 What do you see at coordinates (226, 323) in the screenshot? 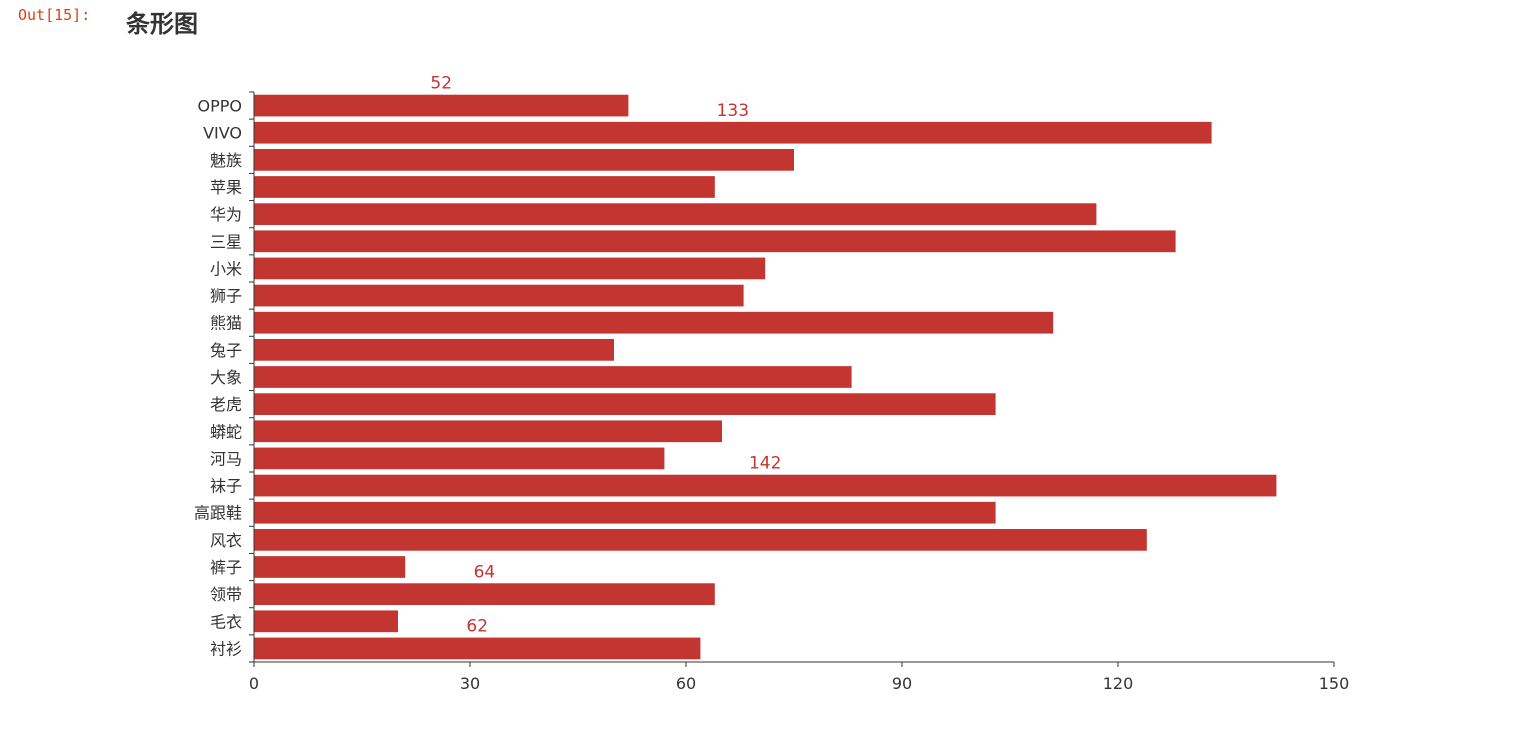
I see `y-tick-label: 熊猫` at bounding box center [226, 323].